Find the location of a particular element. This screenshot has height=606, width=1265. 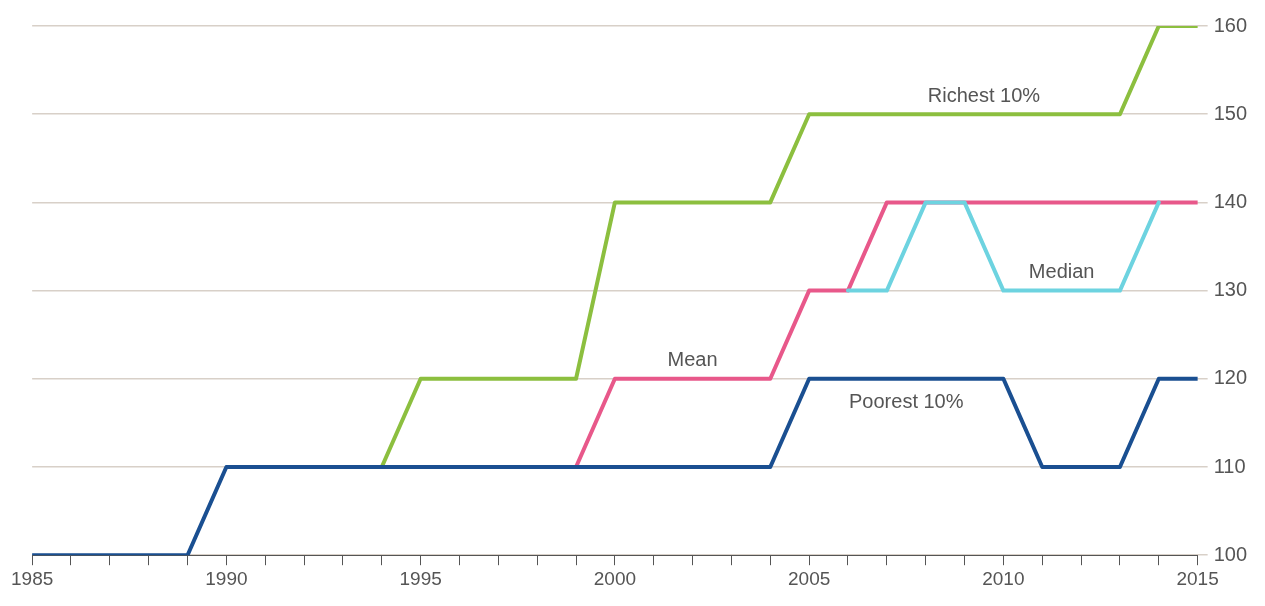

series-label: Richest 10% is located at coordinates (984, 94).